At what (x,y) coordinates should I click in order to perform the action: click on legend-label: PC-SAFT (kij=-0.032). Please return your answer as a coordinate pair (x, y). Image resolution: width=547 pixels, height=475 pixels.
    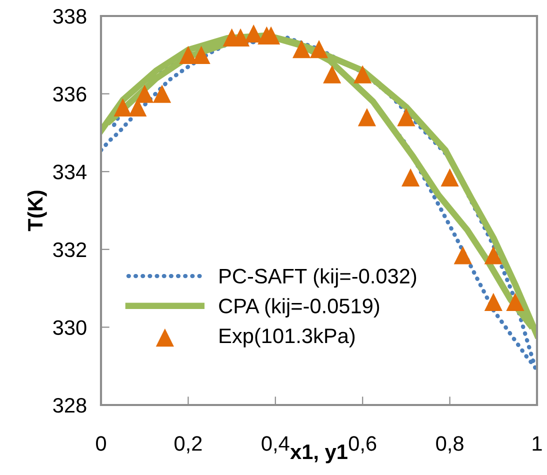
    Looking at the image, I should click on (318, 278).